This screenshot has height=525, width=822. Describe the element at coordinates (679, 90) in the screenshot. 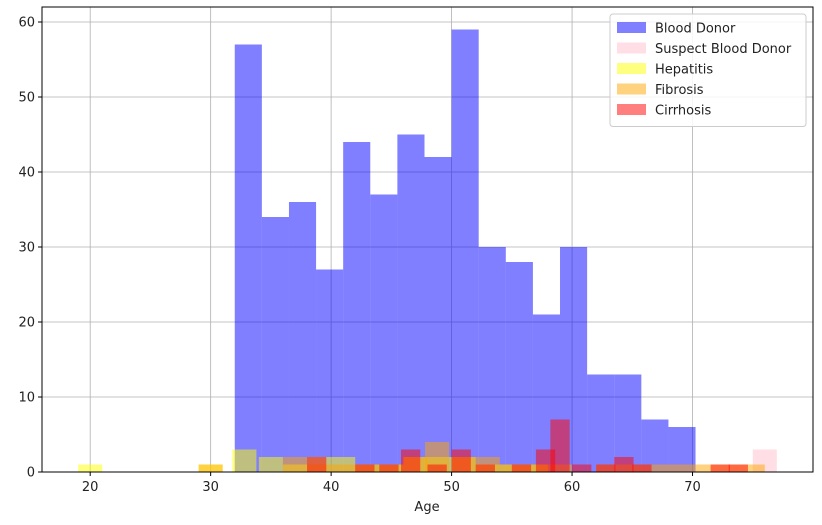

I see `legend-label: Fibrosis` at that location.